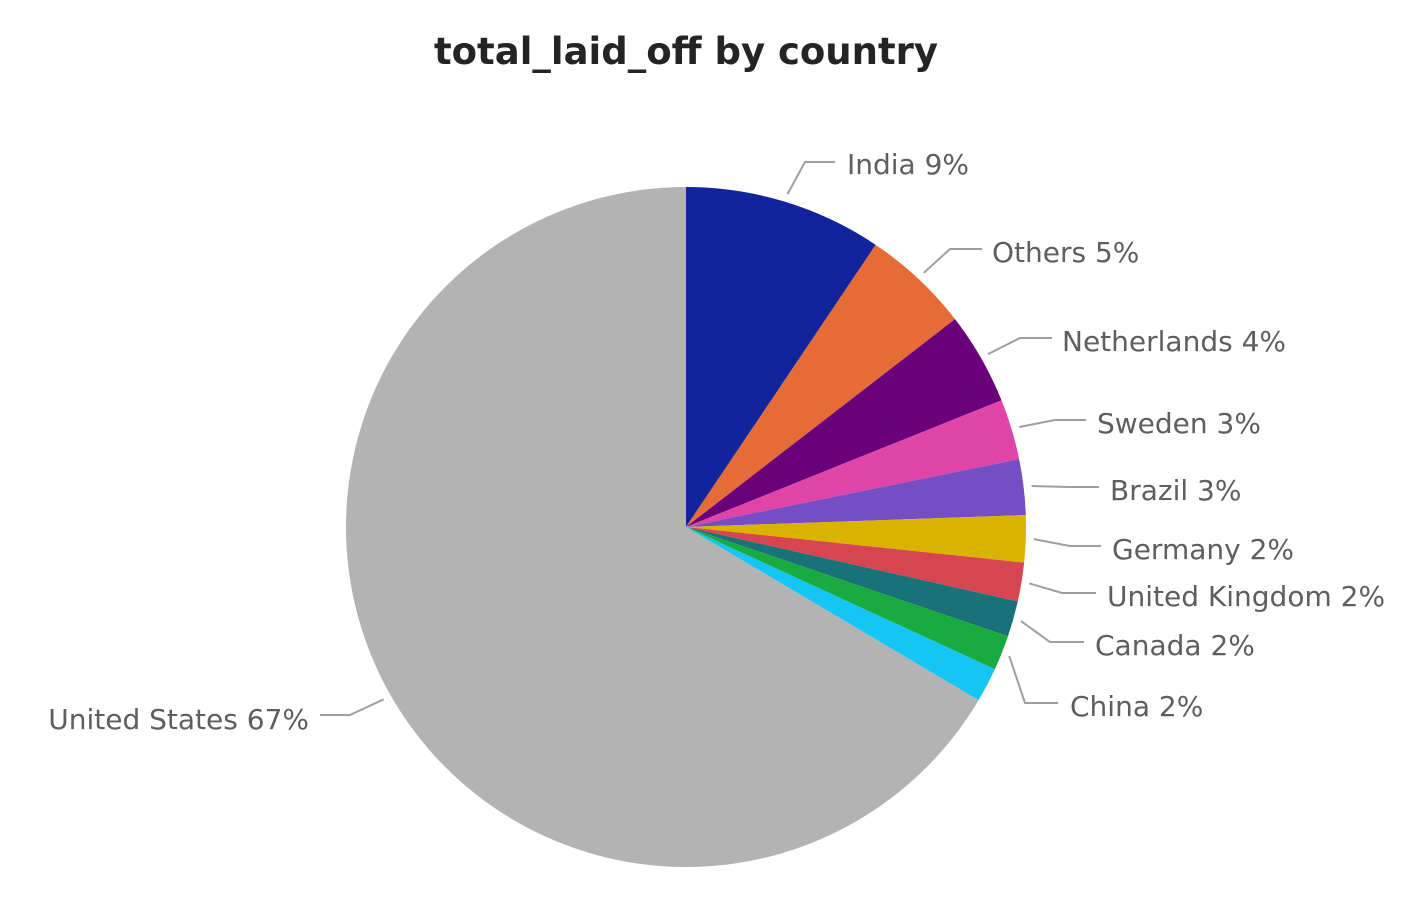  What do you see at coordinates (1062, 588) in the screenshot?
I see `leader-line-united-kingdom` at bounding box center [1062, 588].